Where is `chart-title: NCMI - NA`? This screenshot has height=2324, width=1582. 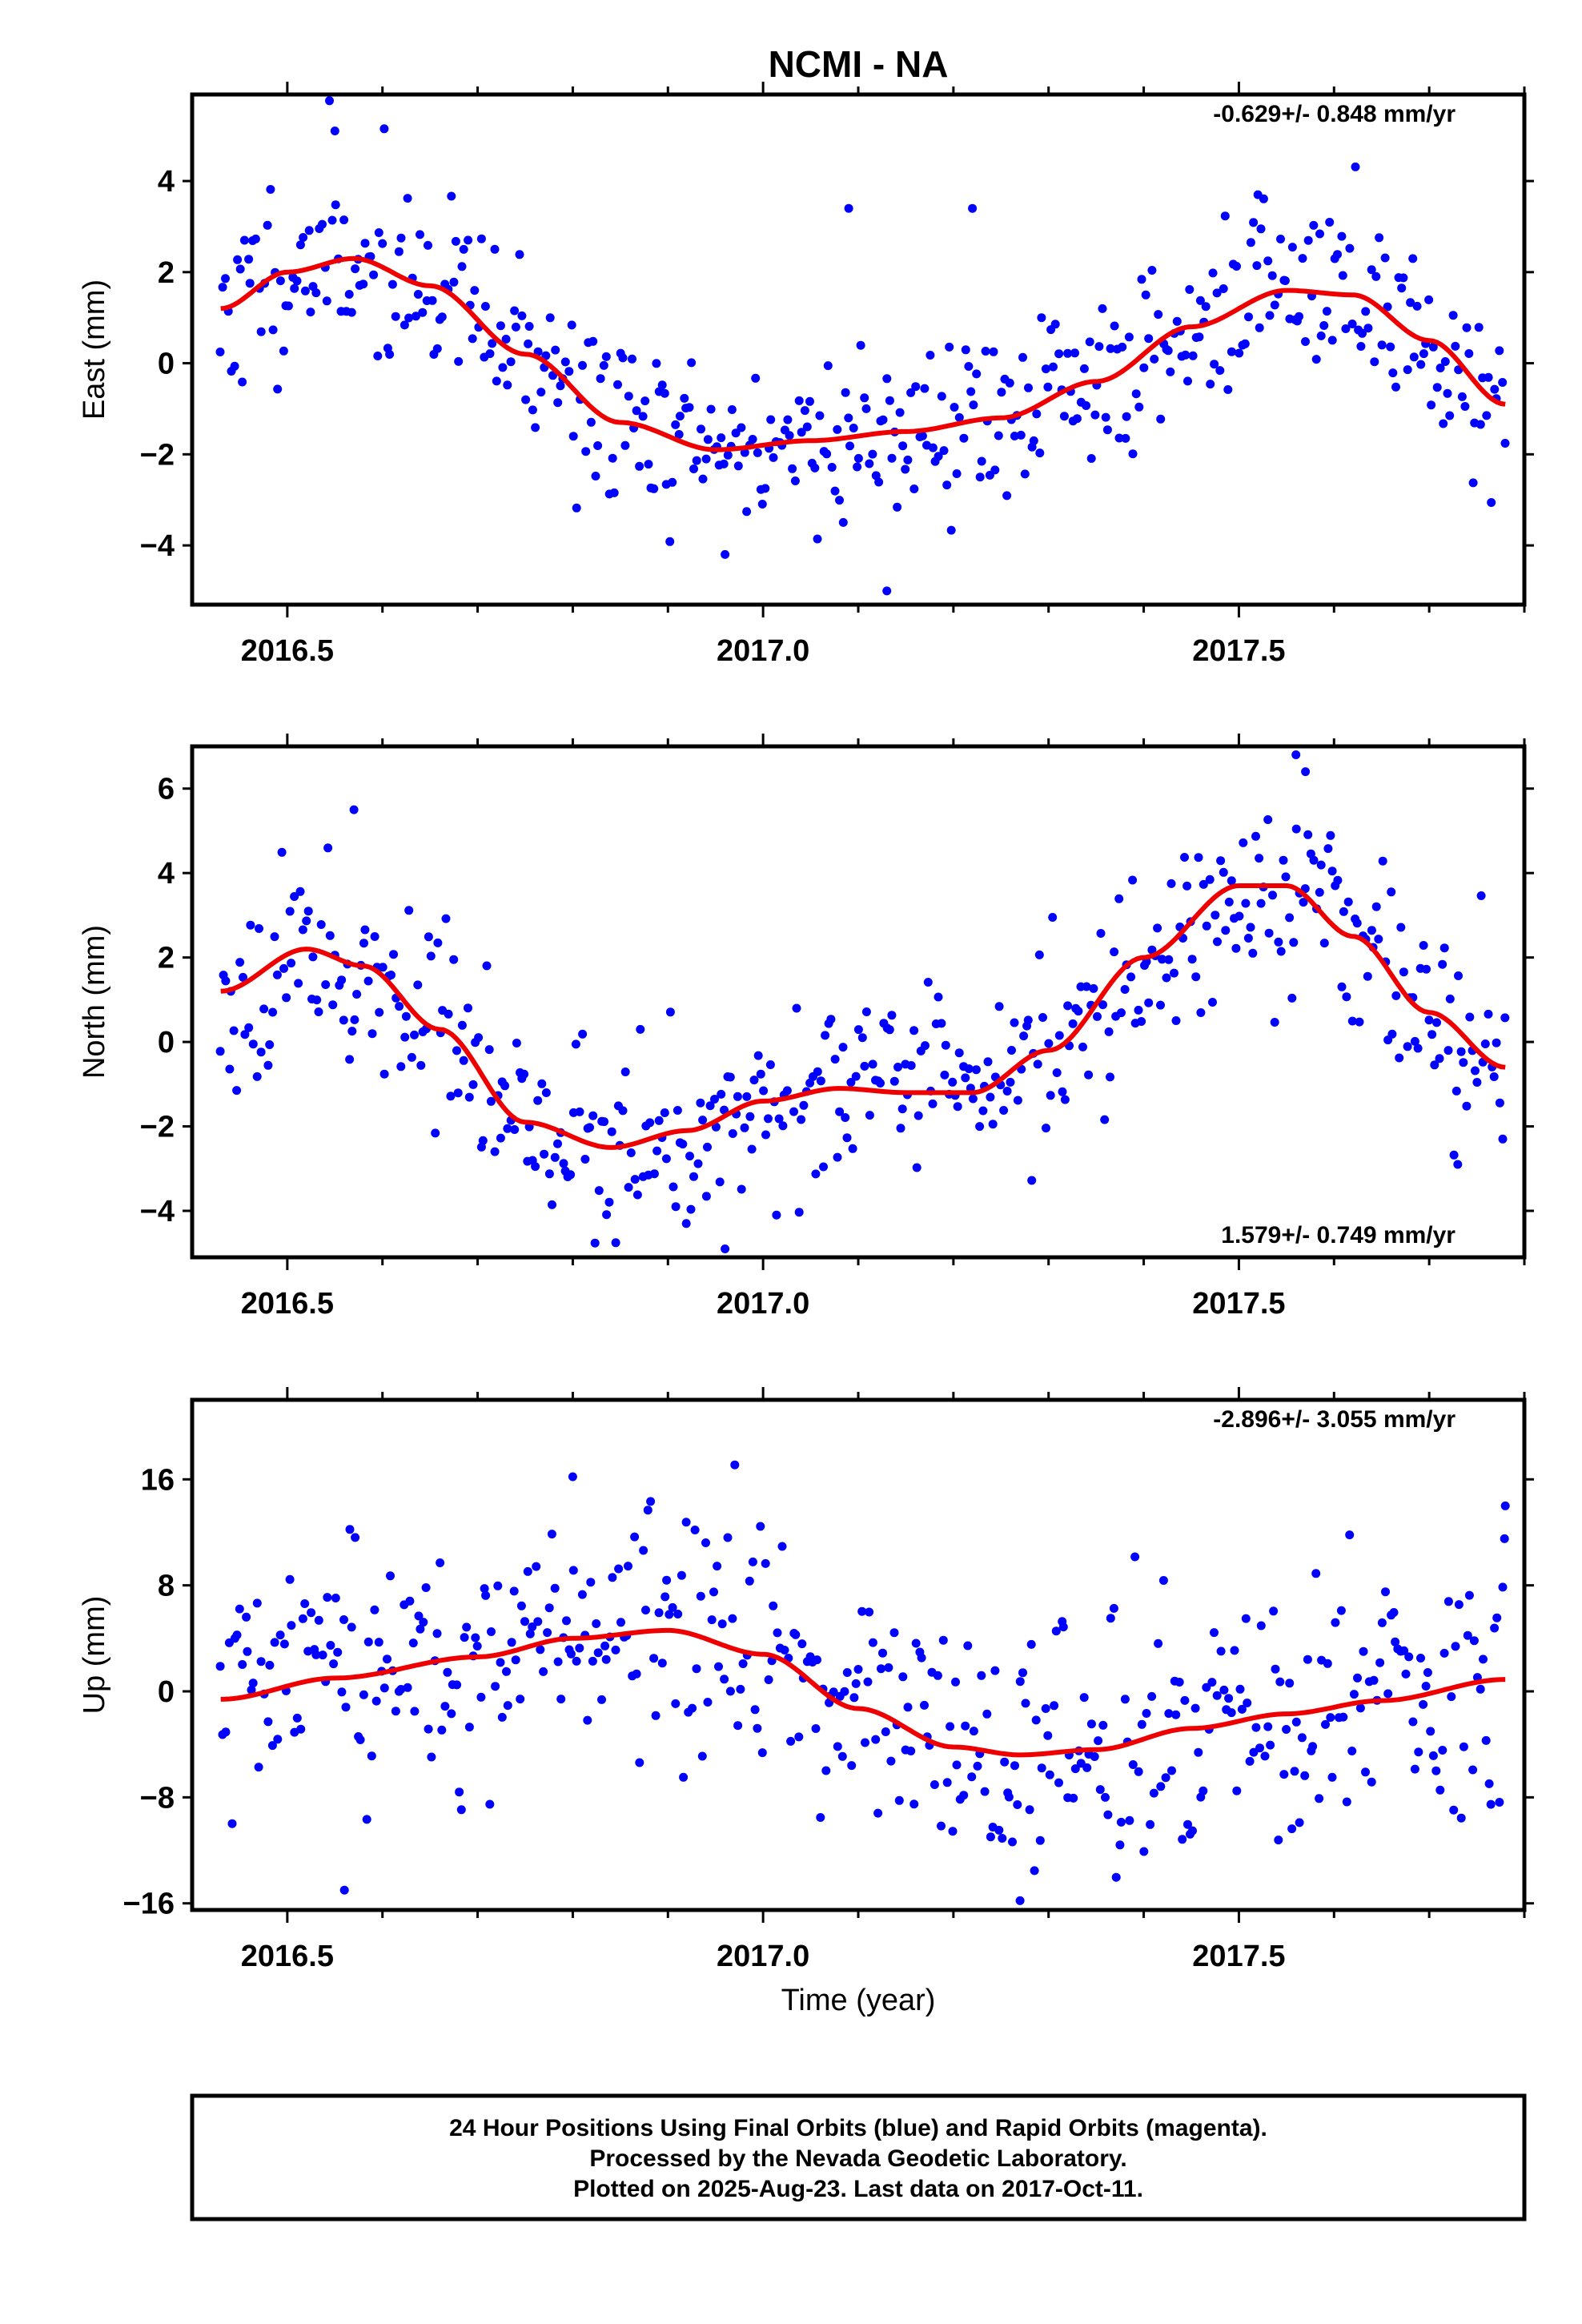
chart-title: NCMI - NA is located at coordinates (859, 64).